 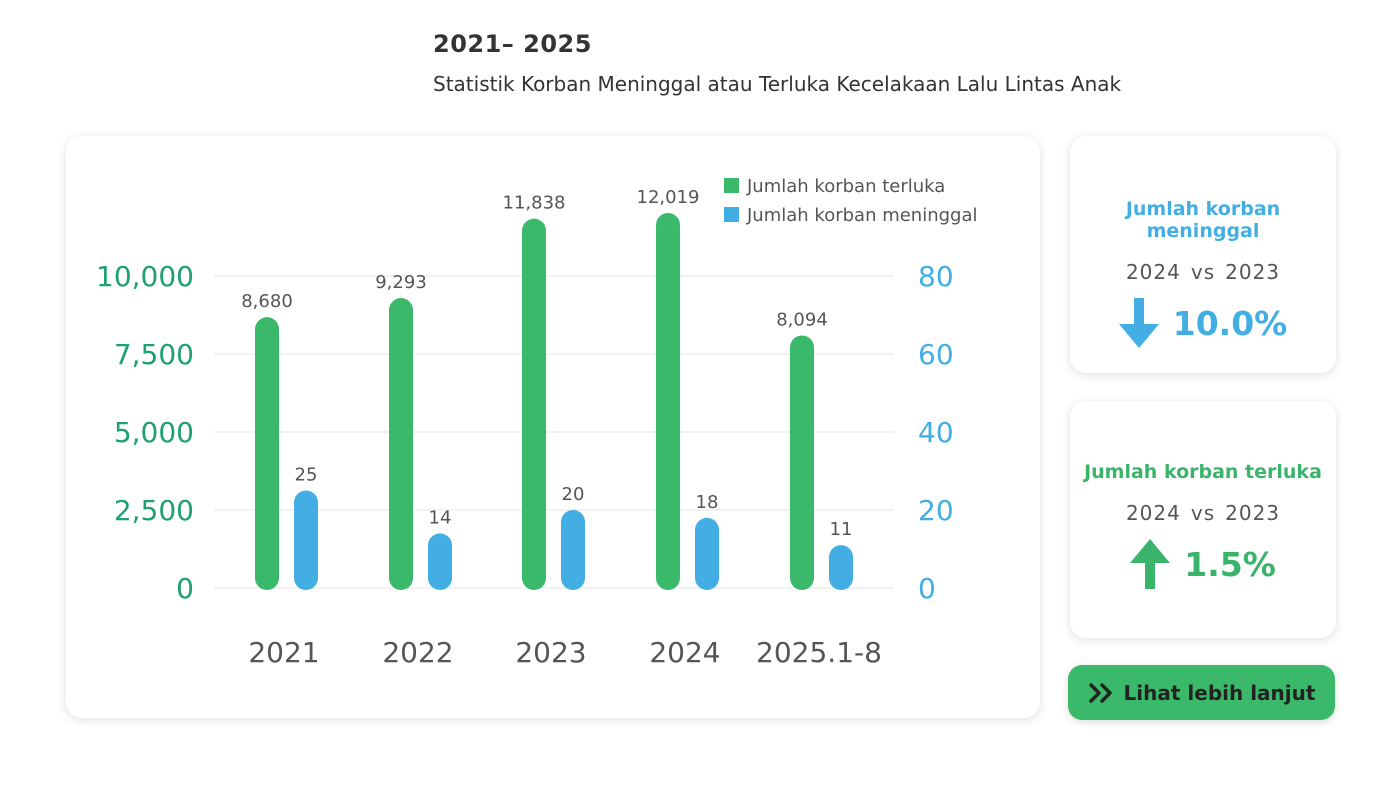 What do you see at coordinates (440, 517) in the screenshot?
I see `data-label-deaths: 14` at bounding box center [440, 517].